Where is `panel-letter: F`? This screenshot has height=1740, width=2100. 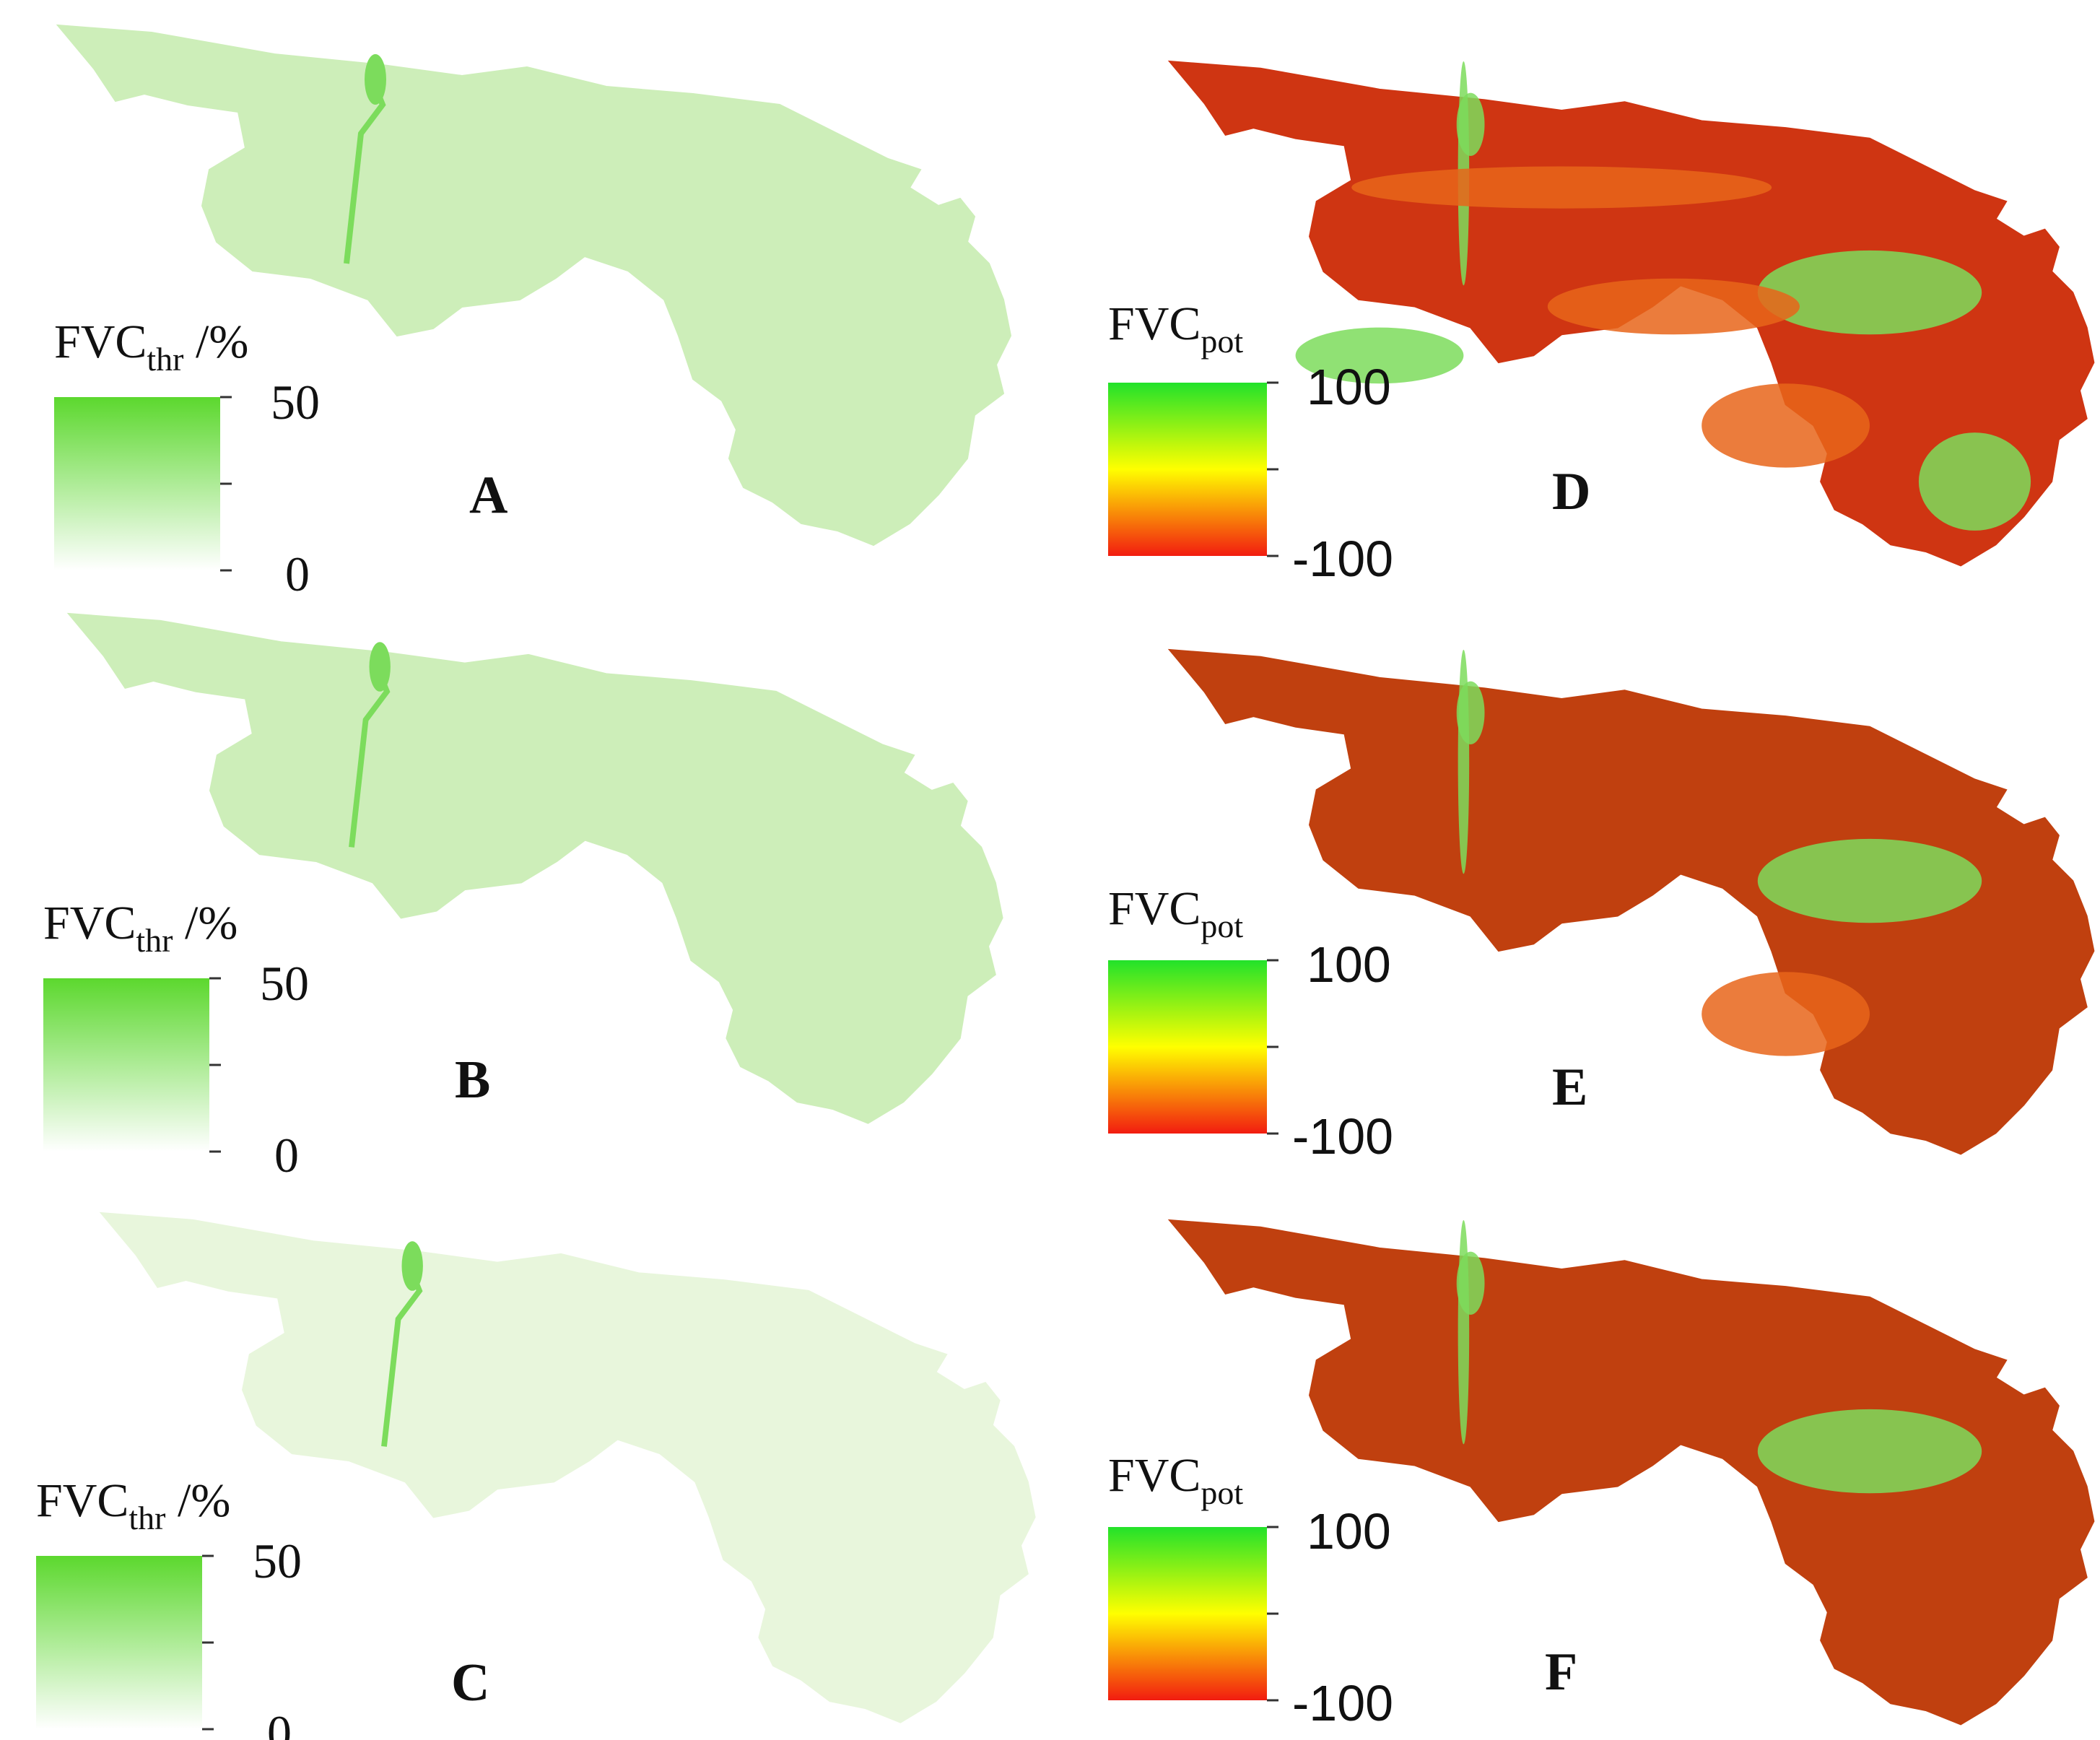 panel-letter: F is located at coordinates (1561, 1672).